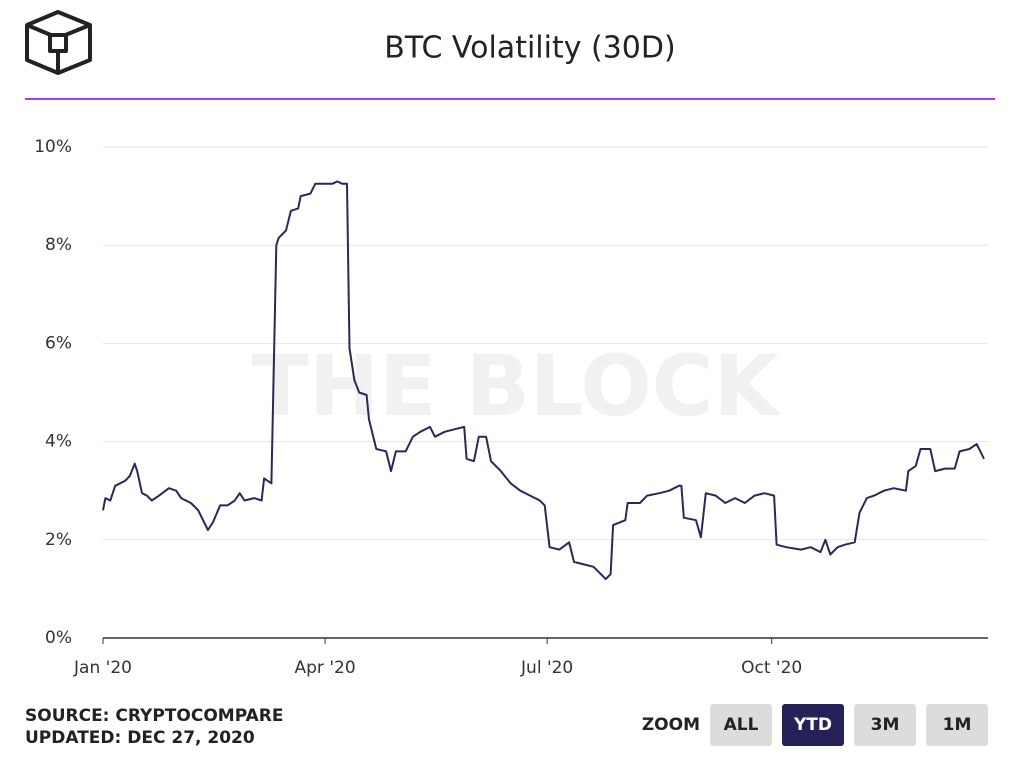  Describe the element at coordinates (58, 343) in the screenshot. I see `y-tick-label: 6%` at that location.